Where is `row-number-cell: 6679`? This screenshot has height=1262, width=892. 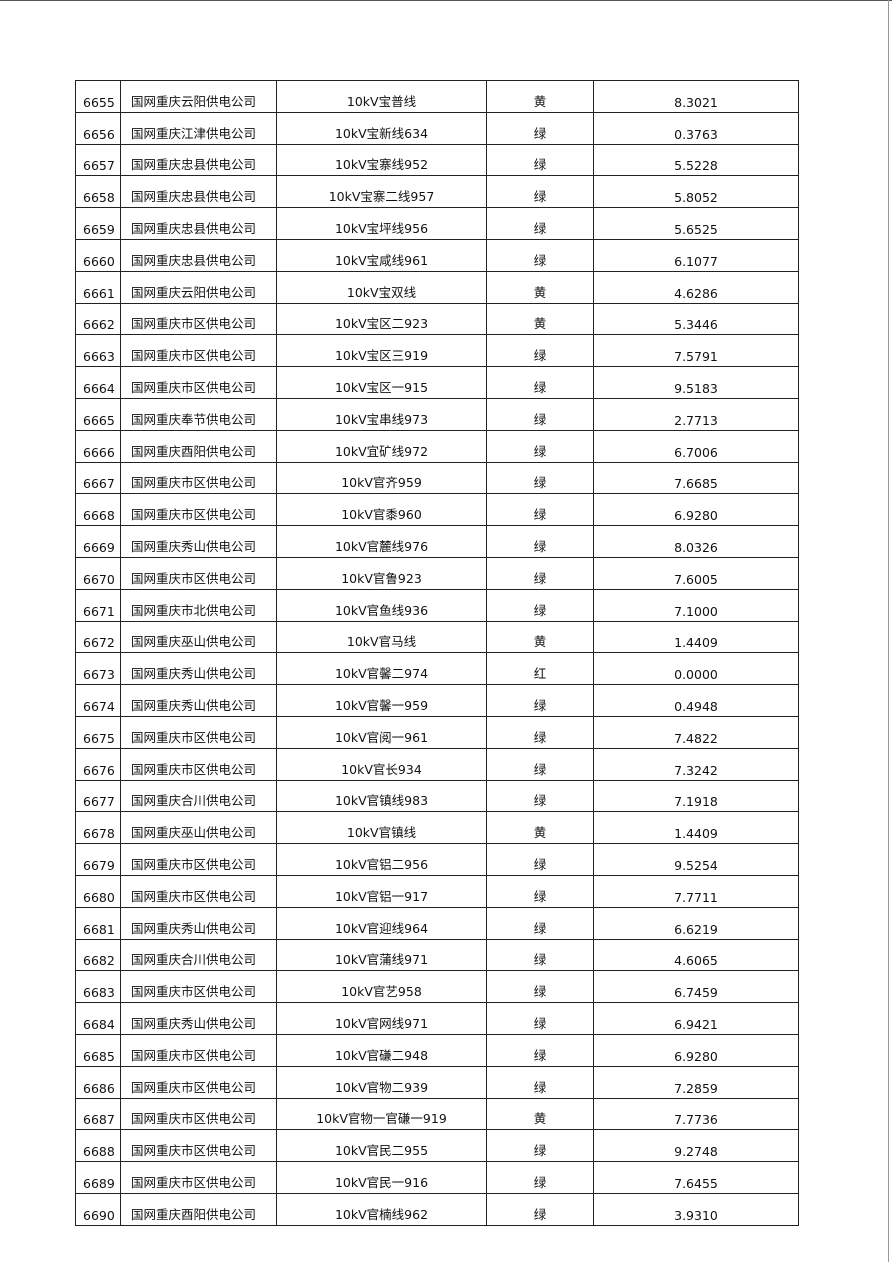
row-number-cell: 6679 is located at coordinates (98, 859).